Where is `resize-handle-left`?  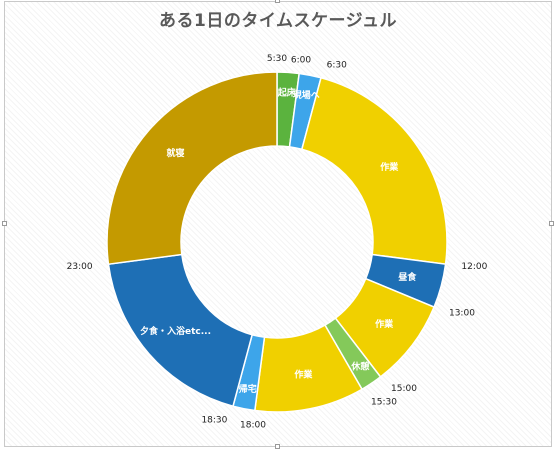
resize-handle-left is located at coordinates (4, 223).